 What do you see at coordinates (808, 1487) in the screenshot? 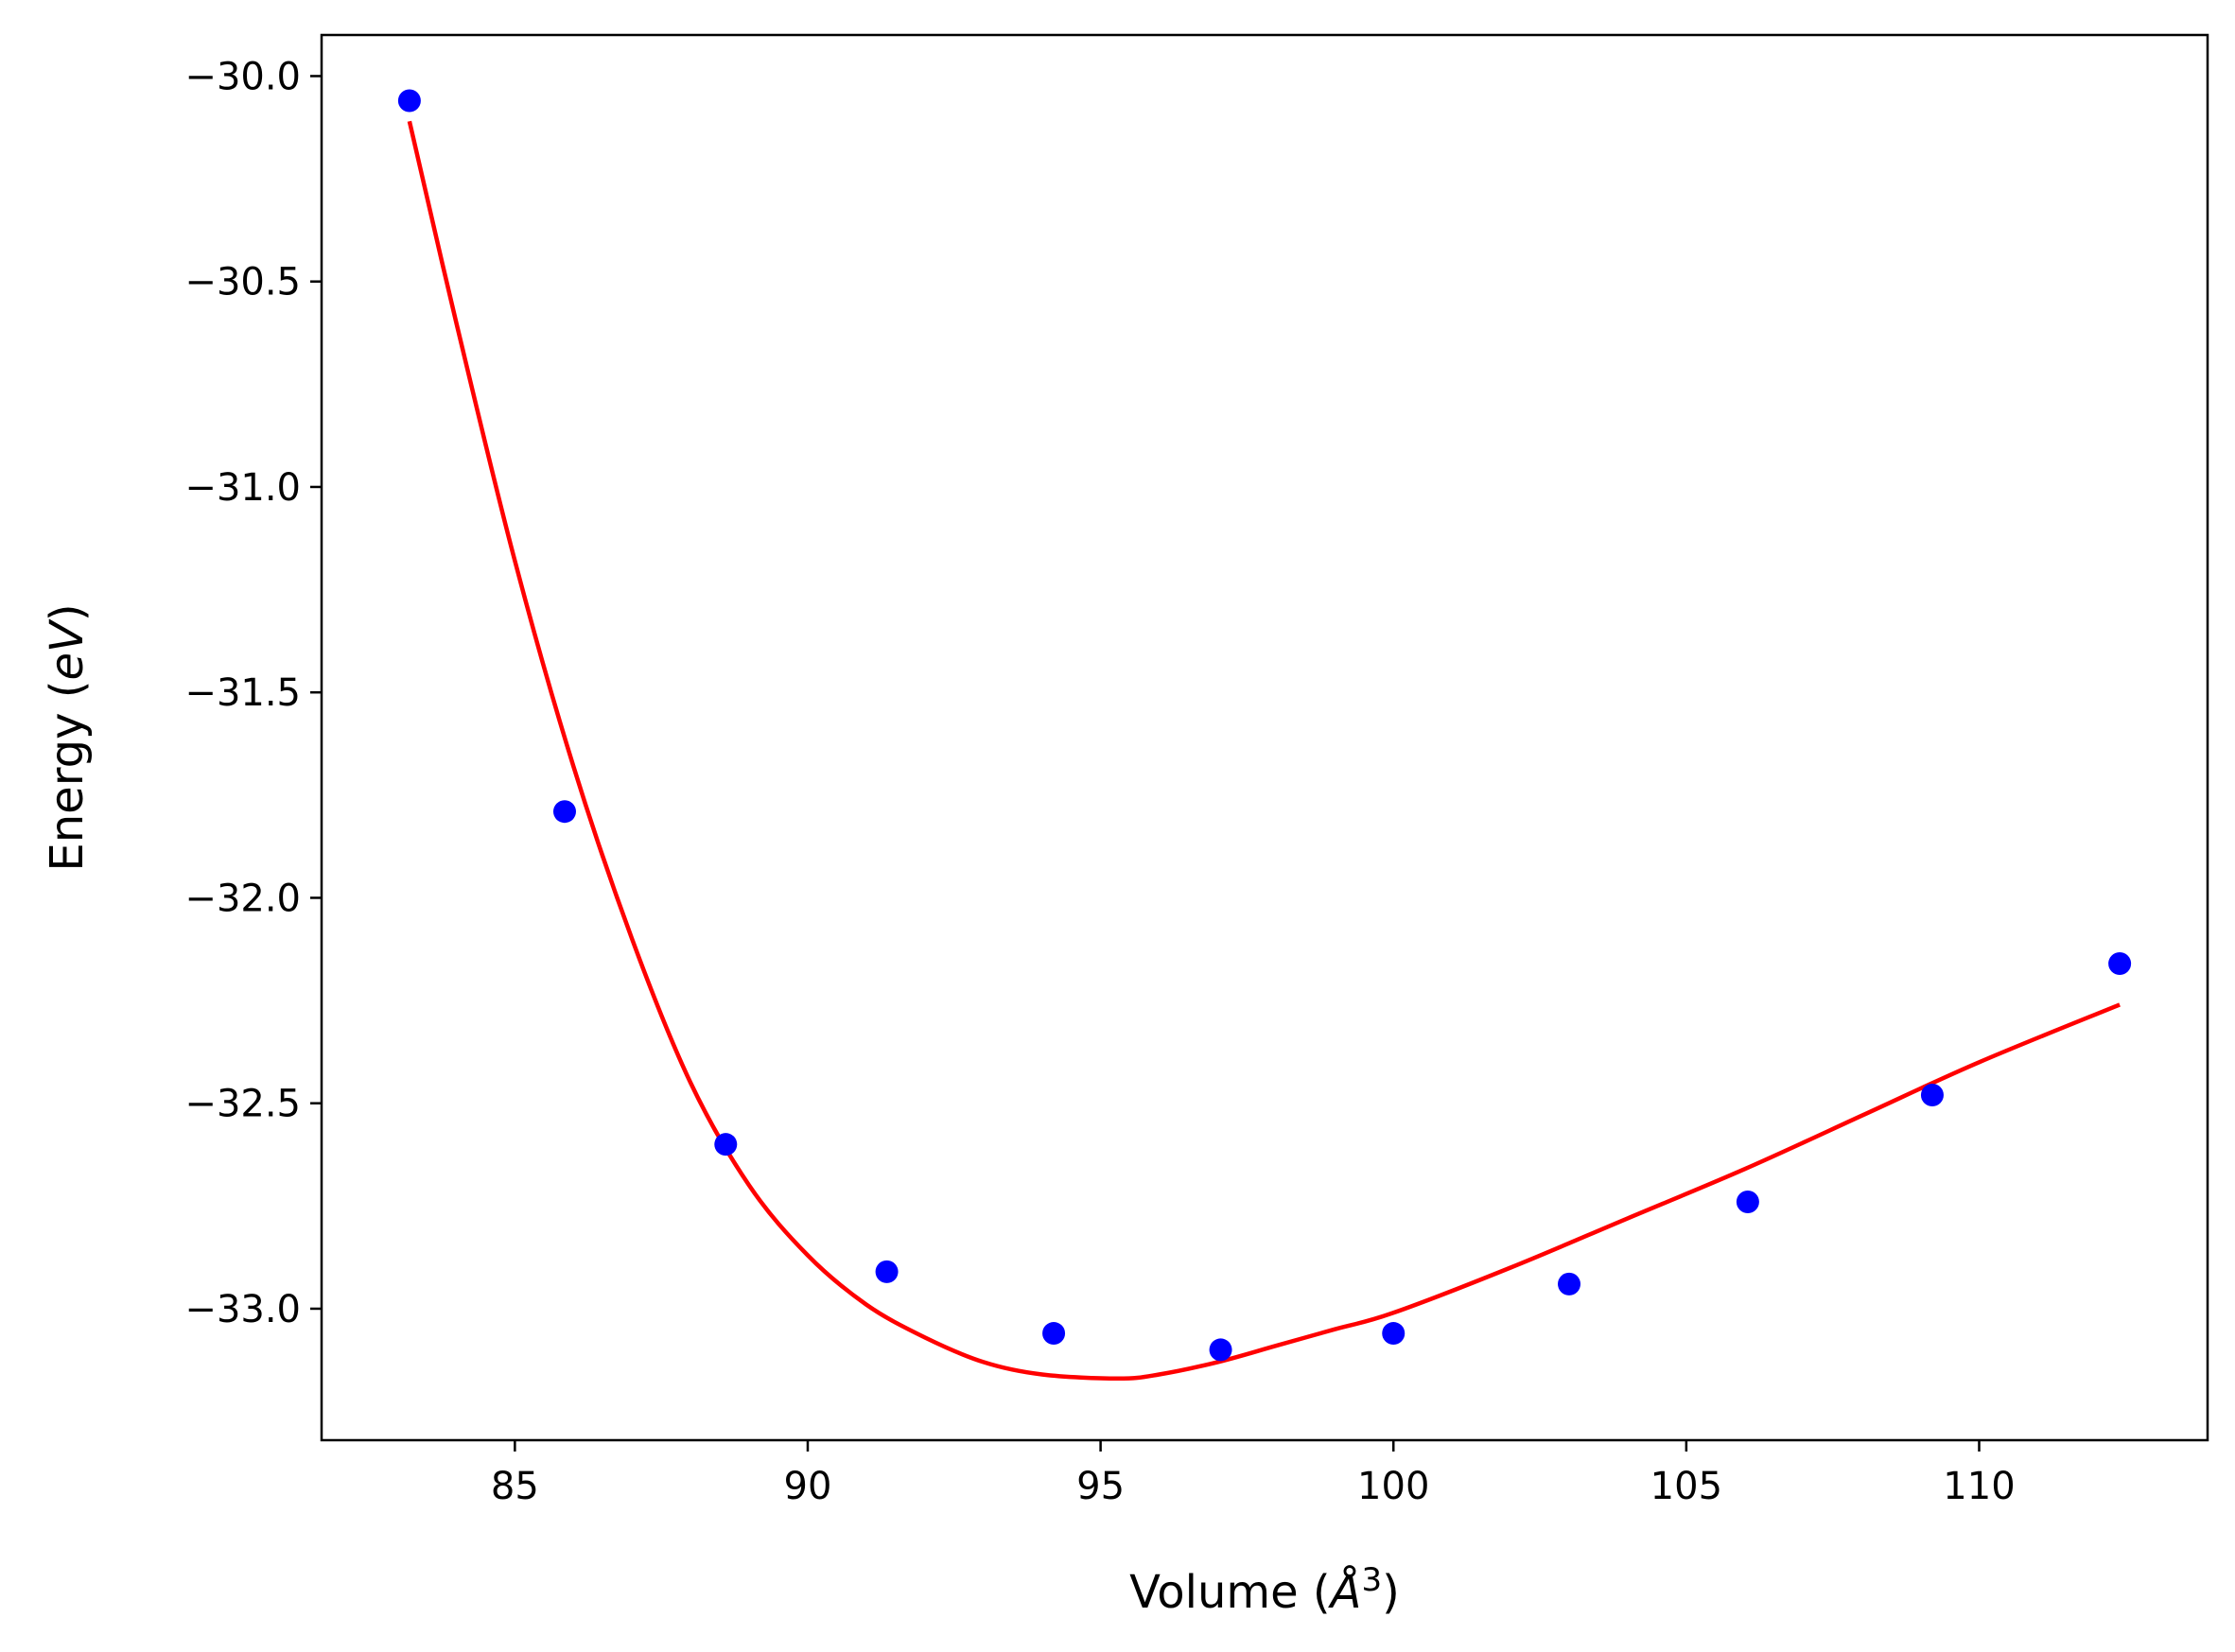
I see `x-tick-label: 90` at bounding box center [808, 1487].